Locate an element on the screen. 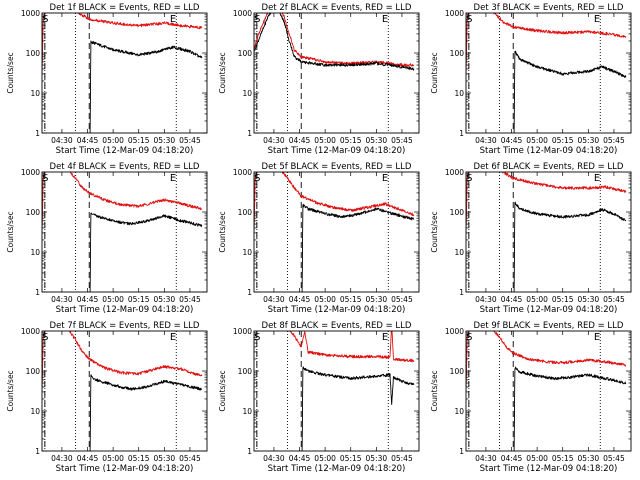 This screenshot has width=640, height=480. panel-title: Det 3f BLACK = Events, RED = LLD is located at coordinates (549, 8).